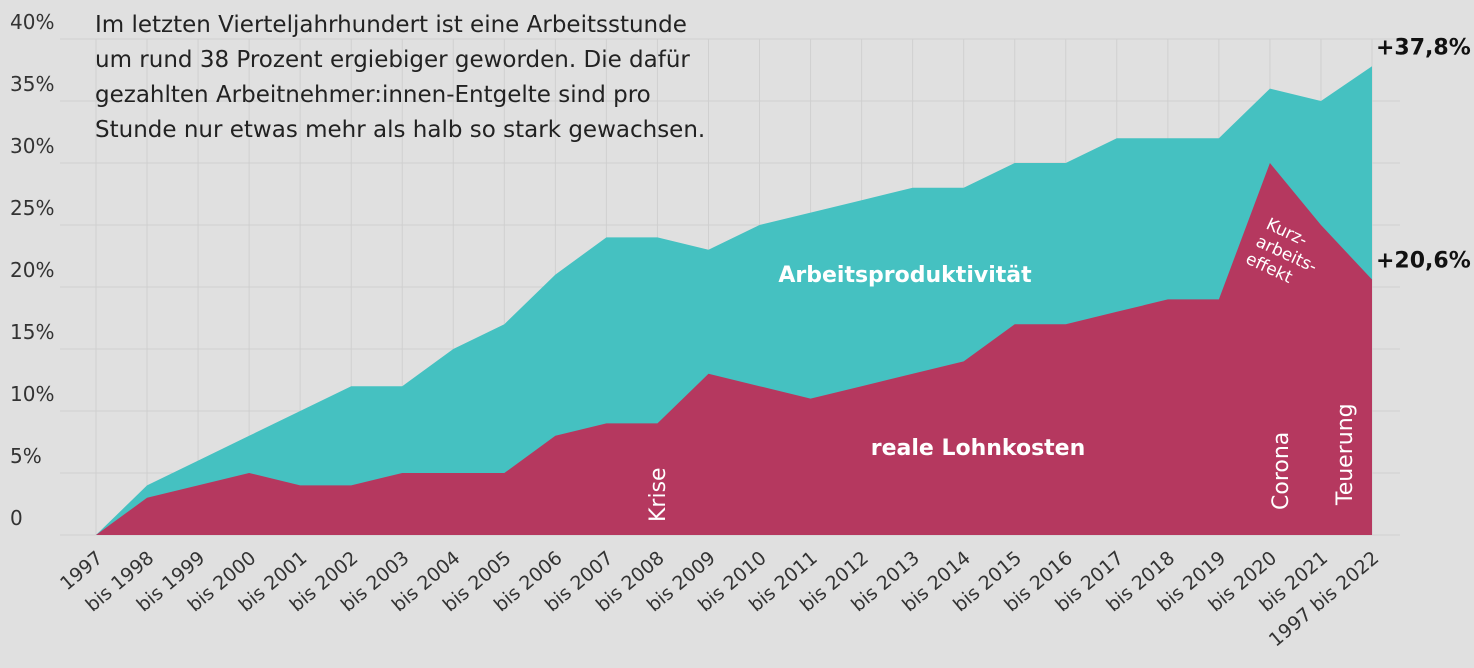  I want to click on annotation: Krise, so click(658, 494).